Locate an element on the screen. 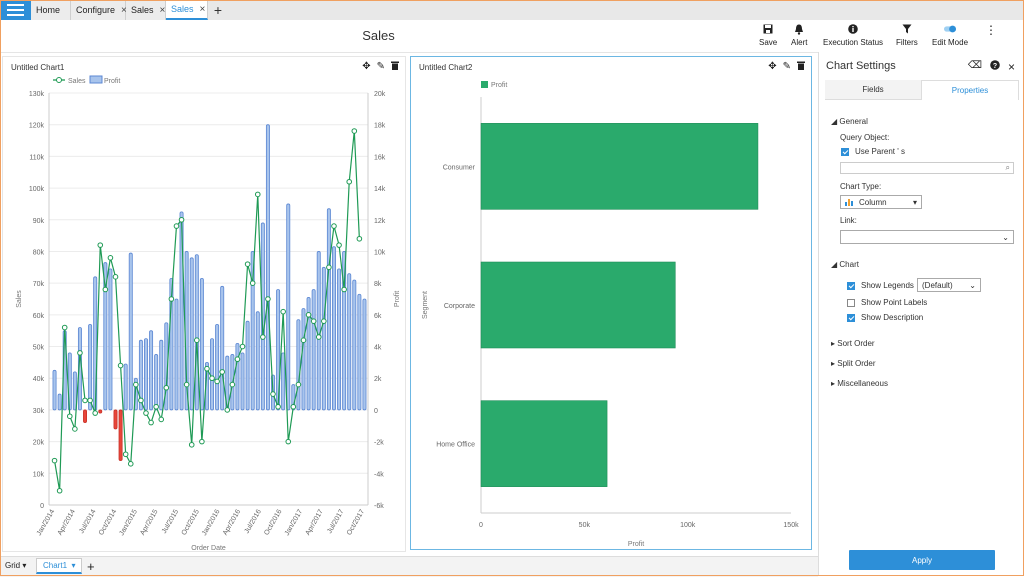  filters-button: Filters is located at coordinates (907, 35).